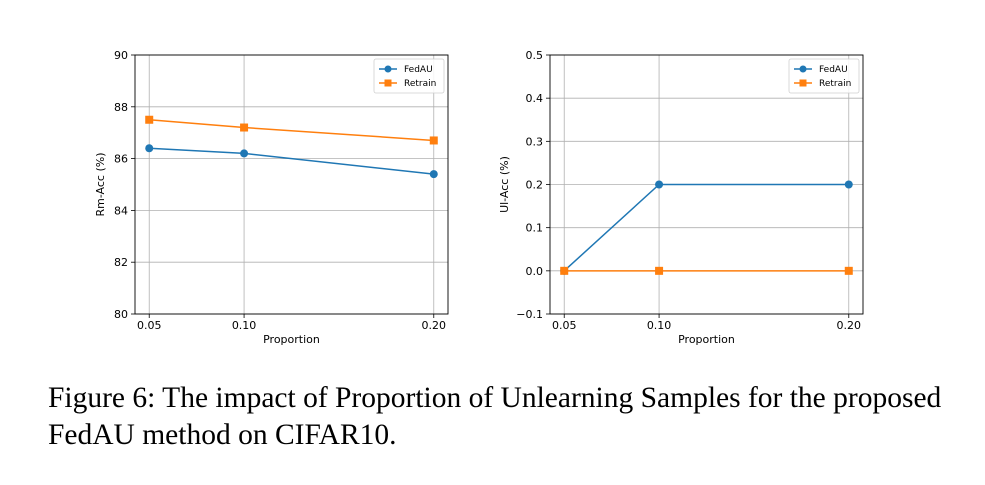  I want to click on y-tick-label: −0.1, so click(529, 314).